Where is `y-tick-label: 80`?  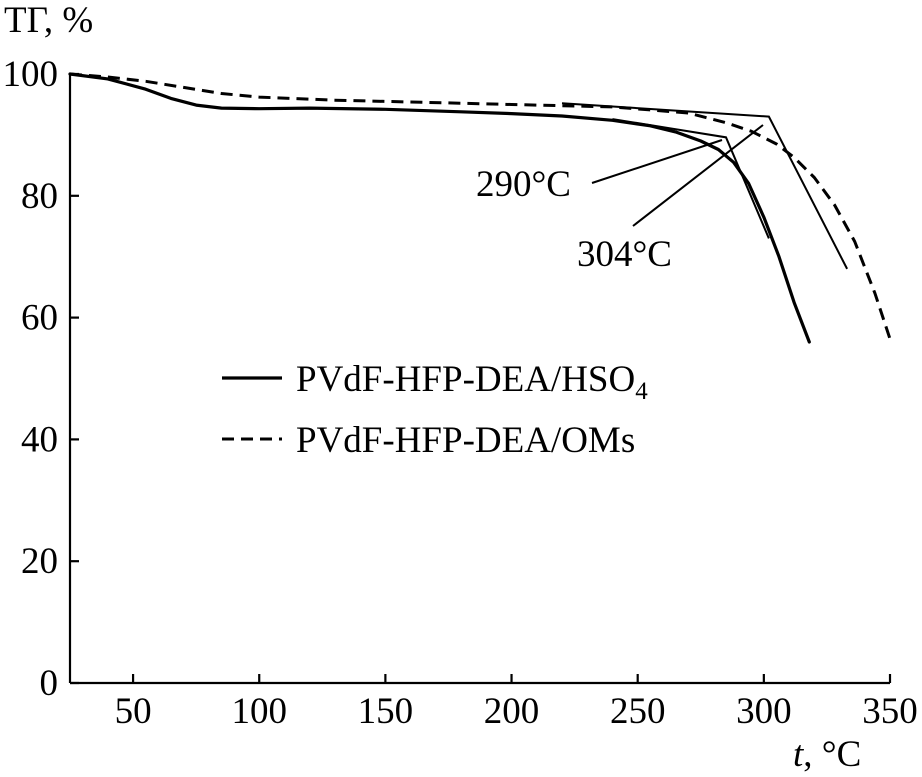
y-tick-label: 80 is located at coordinates (39, 196).